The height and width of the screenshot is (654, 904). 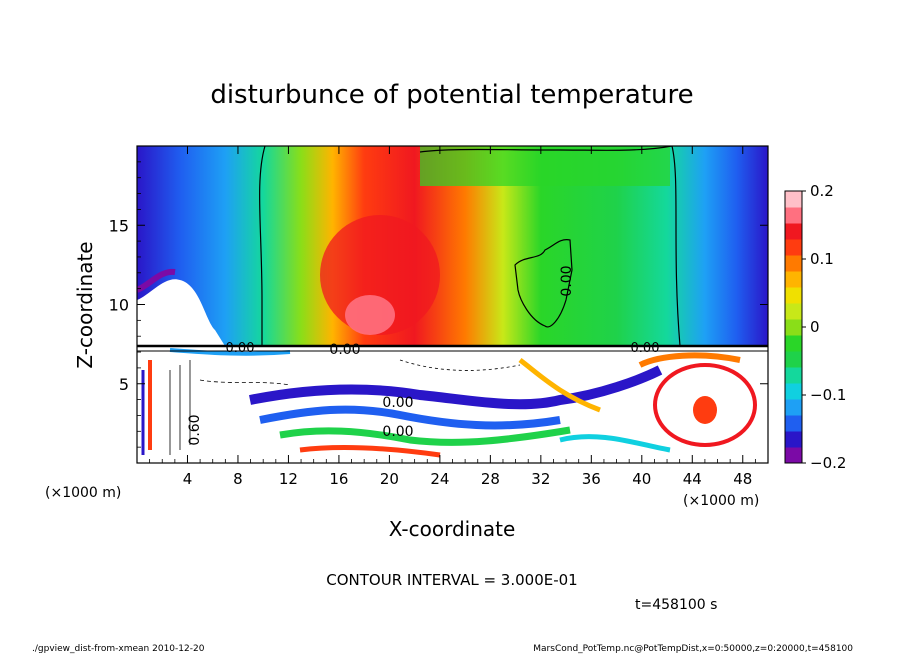 What do you see at coordinates (641, 479) in the screenshot?
I see `x-tick-label: 40` at bounding box center [641, 479].